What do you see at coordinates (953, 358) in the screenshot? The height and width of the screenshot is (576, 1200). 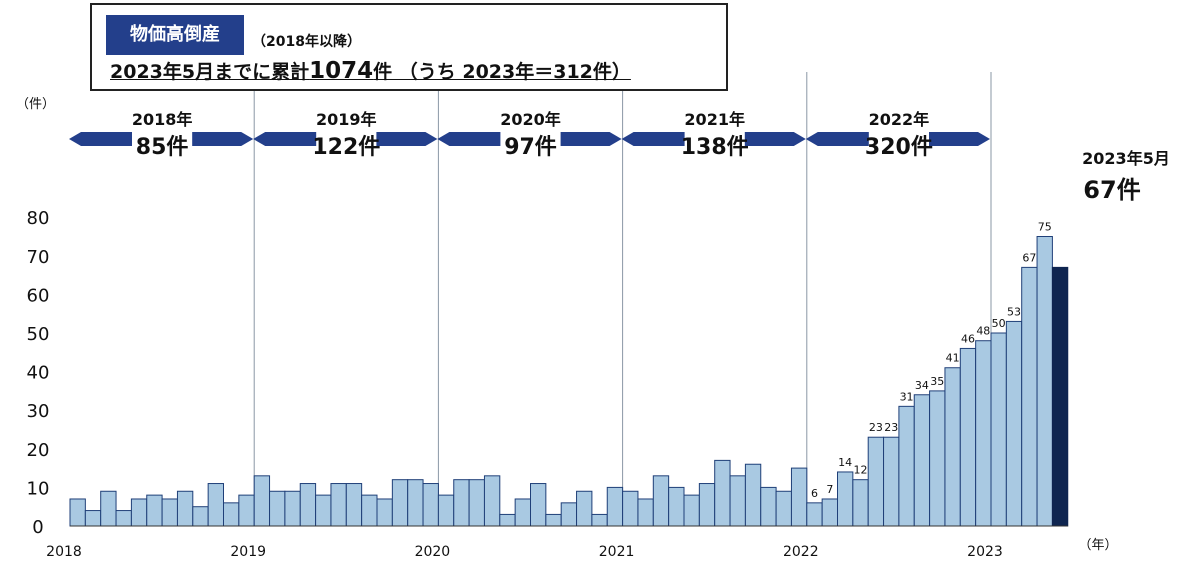 I see `data-label: 41` at bounding box center [953, 358].